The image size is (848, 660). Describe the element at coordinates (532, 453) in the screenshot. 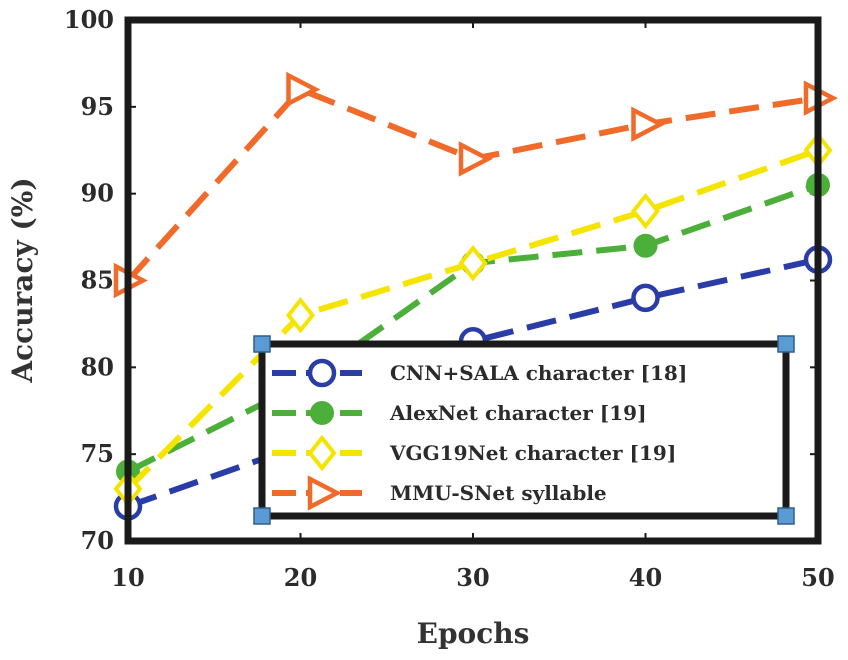

I see `legend-label: VGG19Net character [19]` at that location.